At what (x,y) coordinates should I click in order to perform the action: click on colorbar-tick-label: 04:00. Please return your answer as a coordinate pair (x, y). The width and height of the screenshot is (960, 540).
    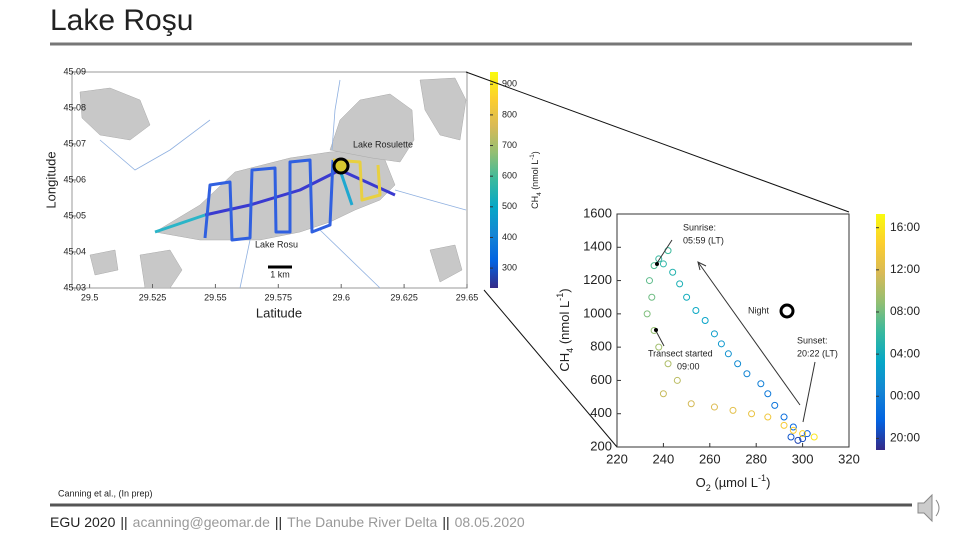
    Looking at the image, I should click on (905, 353).